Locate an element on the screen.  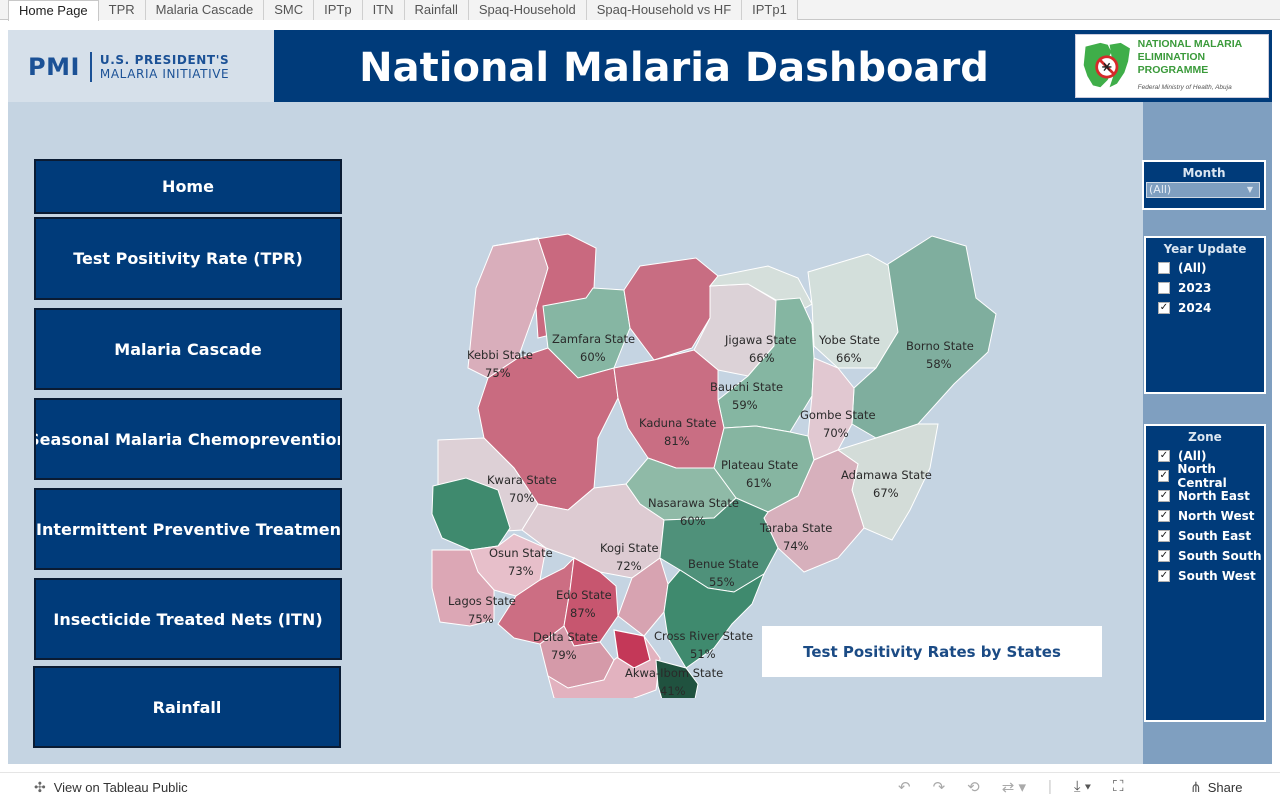
label-benue-value: 55% is located at coordinates (722, 582).